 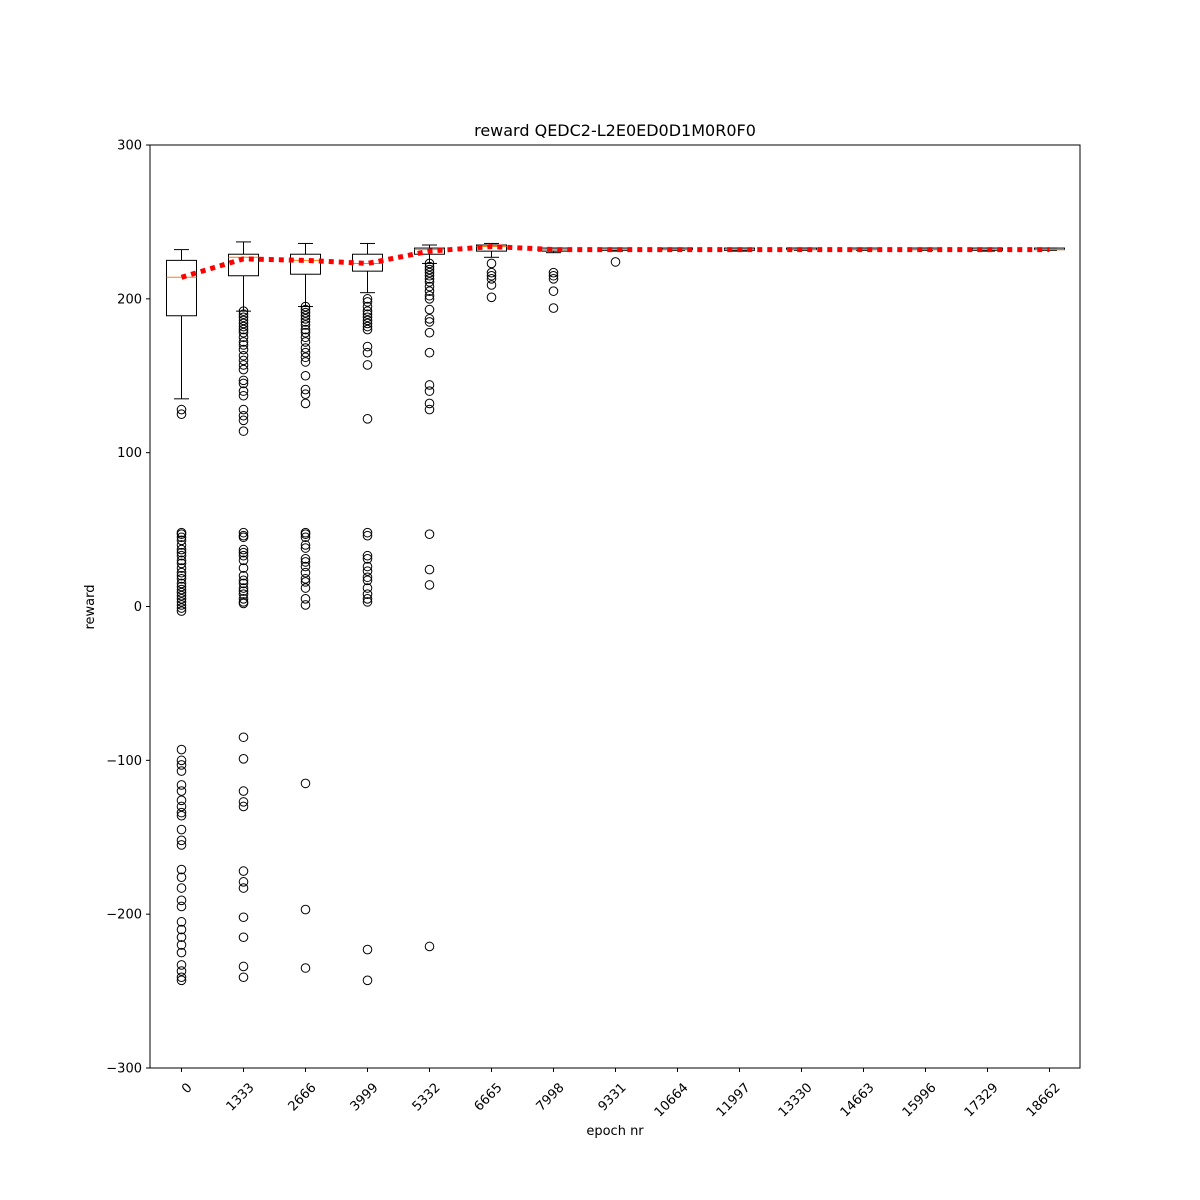 I want to click on x-tick-label: 2666, so click(x=303, y=1097).